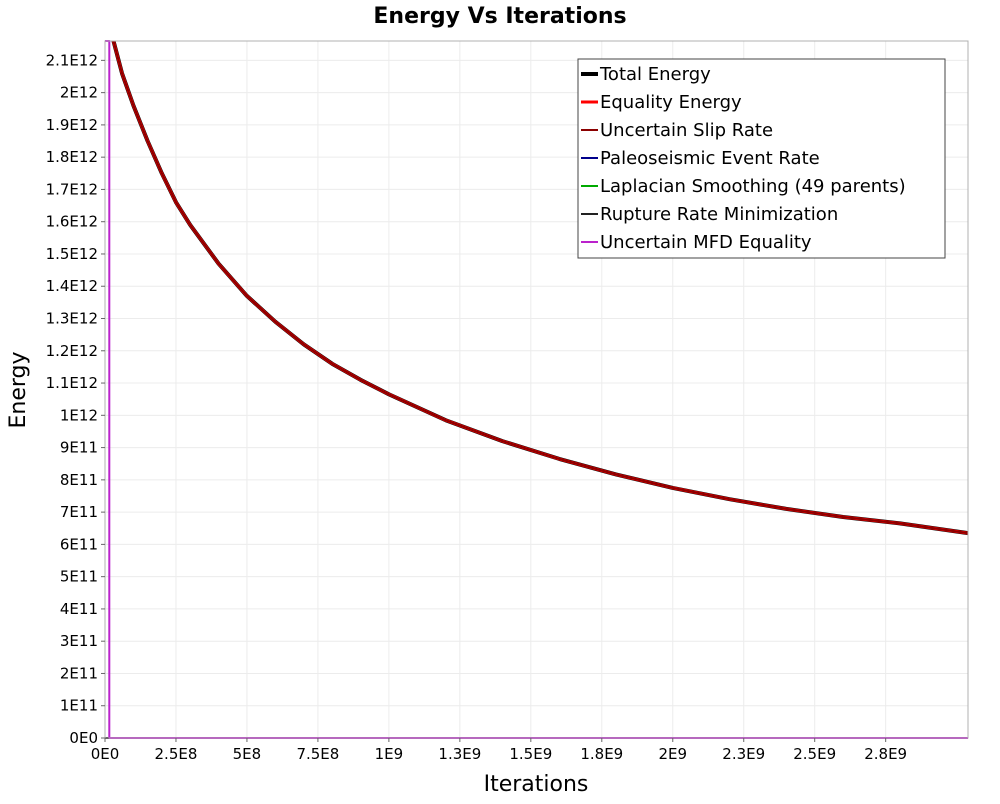  Describe the element at coordinates (79, 480) in the screenshot. I see `y-tick-label: 8E11` at that location.